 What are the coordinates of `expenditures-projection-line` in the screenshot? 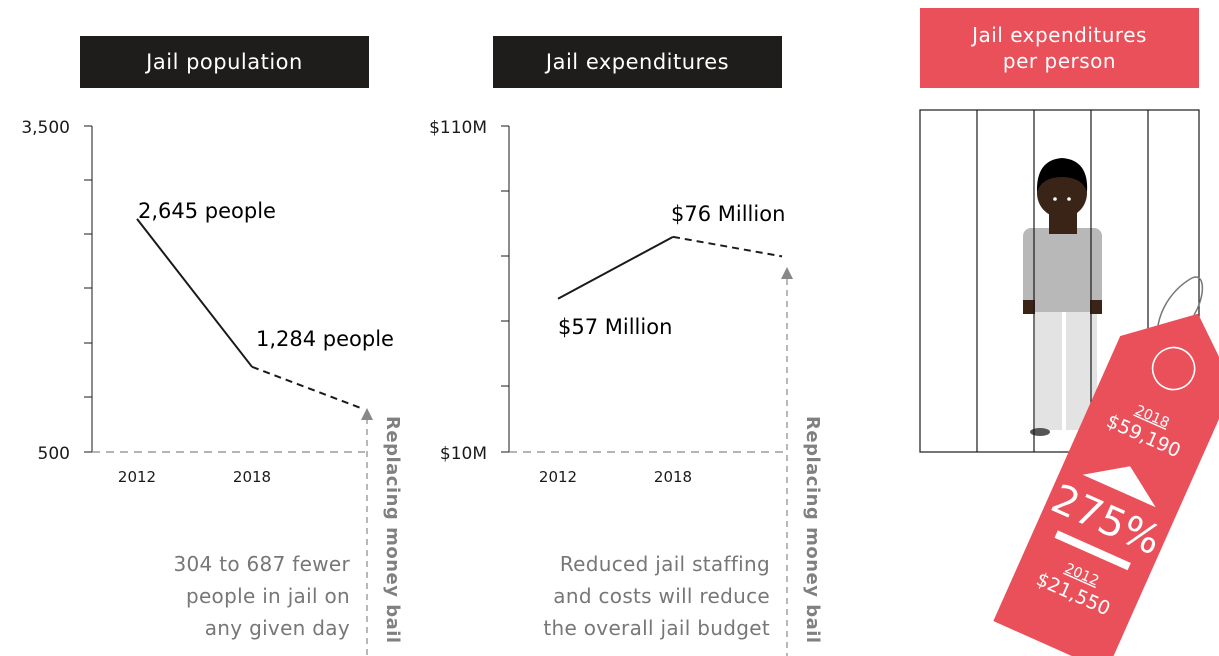 It's located at (727, 246).